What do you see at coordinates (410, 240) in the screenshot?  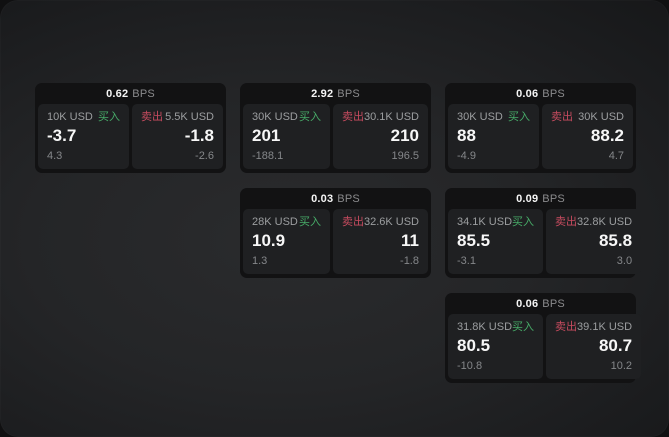 I see `sell-price: 11` at bounding box center [410, 240].